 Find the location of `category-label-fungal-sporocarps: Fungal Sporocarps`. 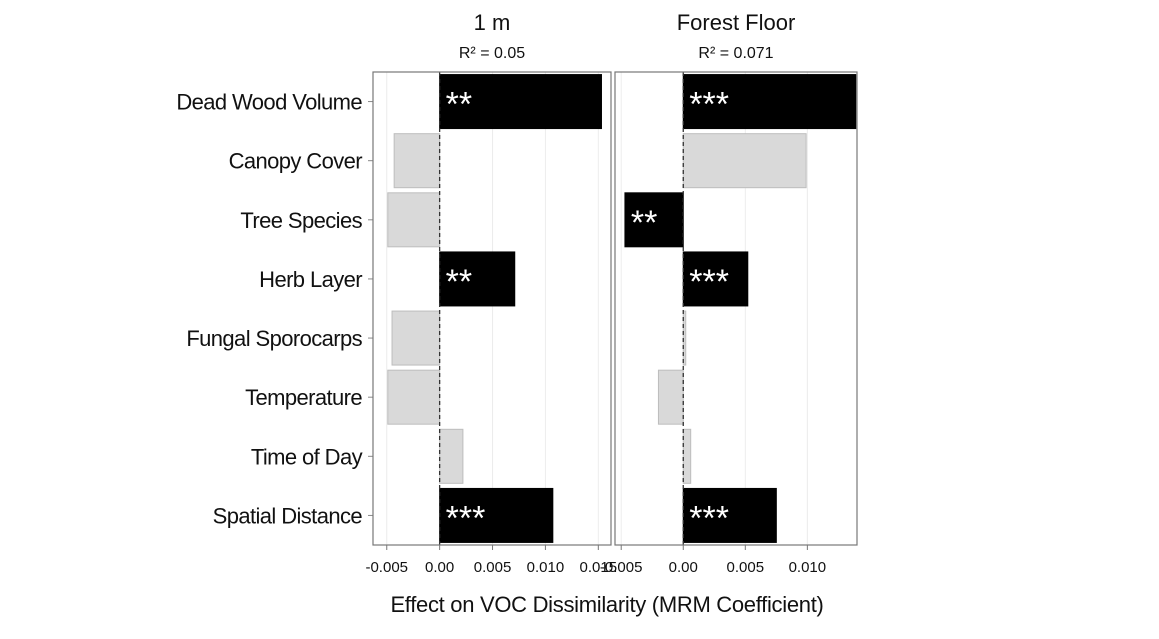

category-label-fungal-sporocarps: Fungal Sporocarps is located at coordinates (274, 338).